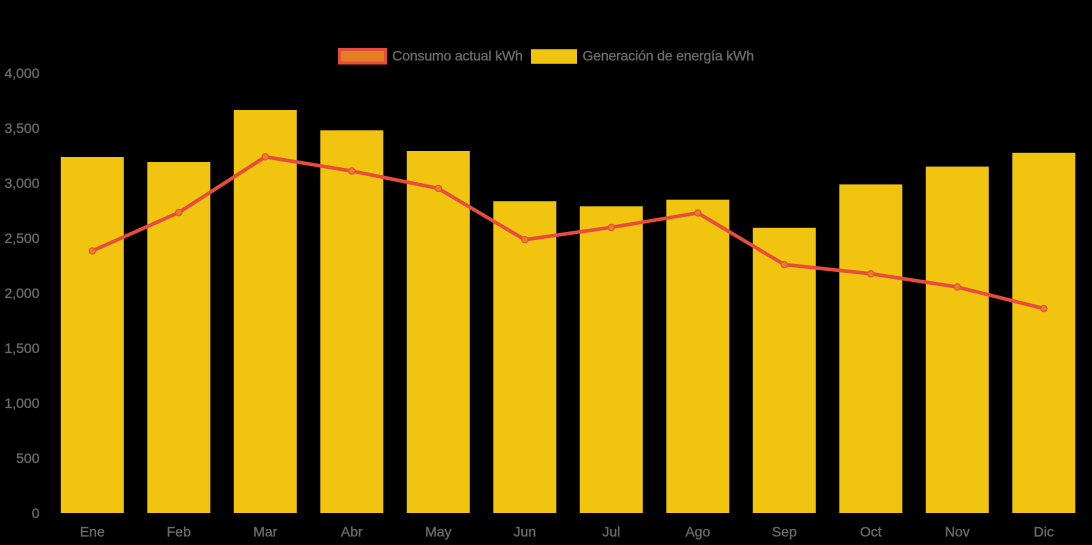 The width and height of the screenshot is (1092, 545). I want to click on svg-text: Oct, so click(871, 532).